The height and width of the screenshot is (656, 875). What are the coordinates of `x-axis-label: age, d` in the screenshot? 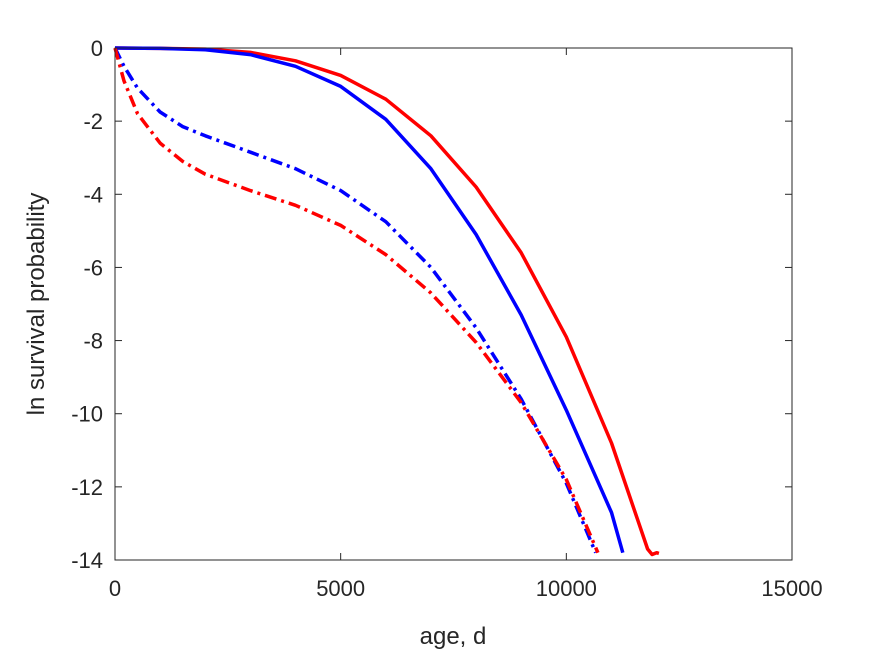 It's located at (453, 636).